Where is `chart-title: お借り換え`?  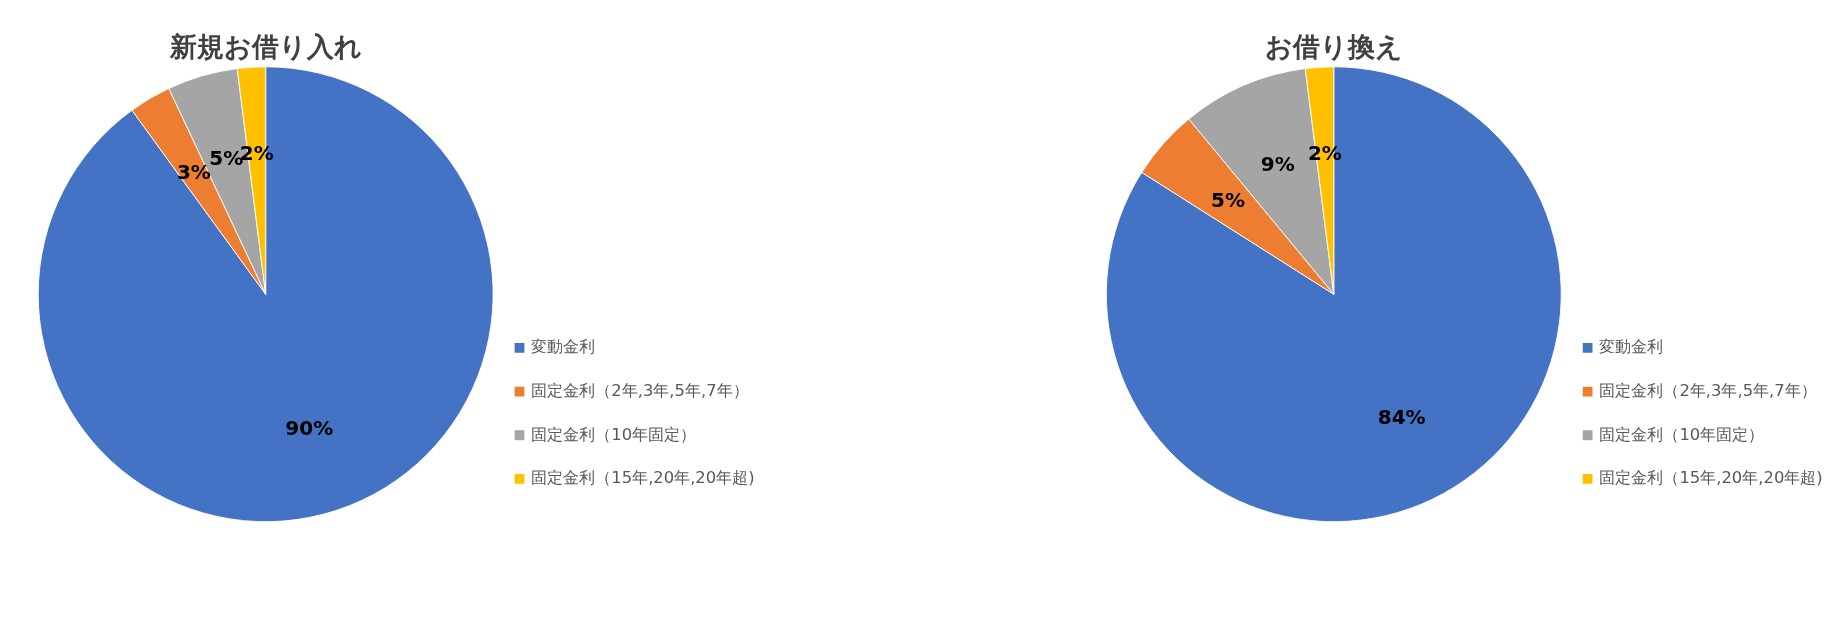 chart-title: お借り換え is located at coordinates (1333, 46).